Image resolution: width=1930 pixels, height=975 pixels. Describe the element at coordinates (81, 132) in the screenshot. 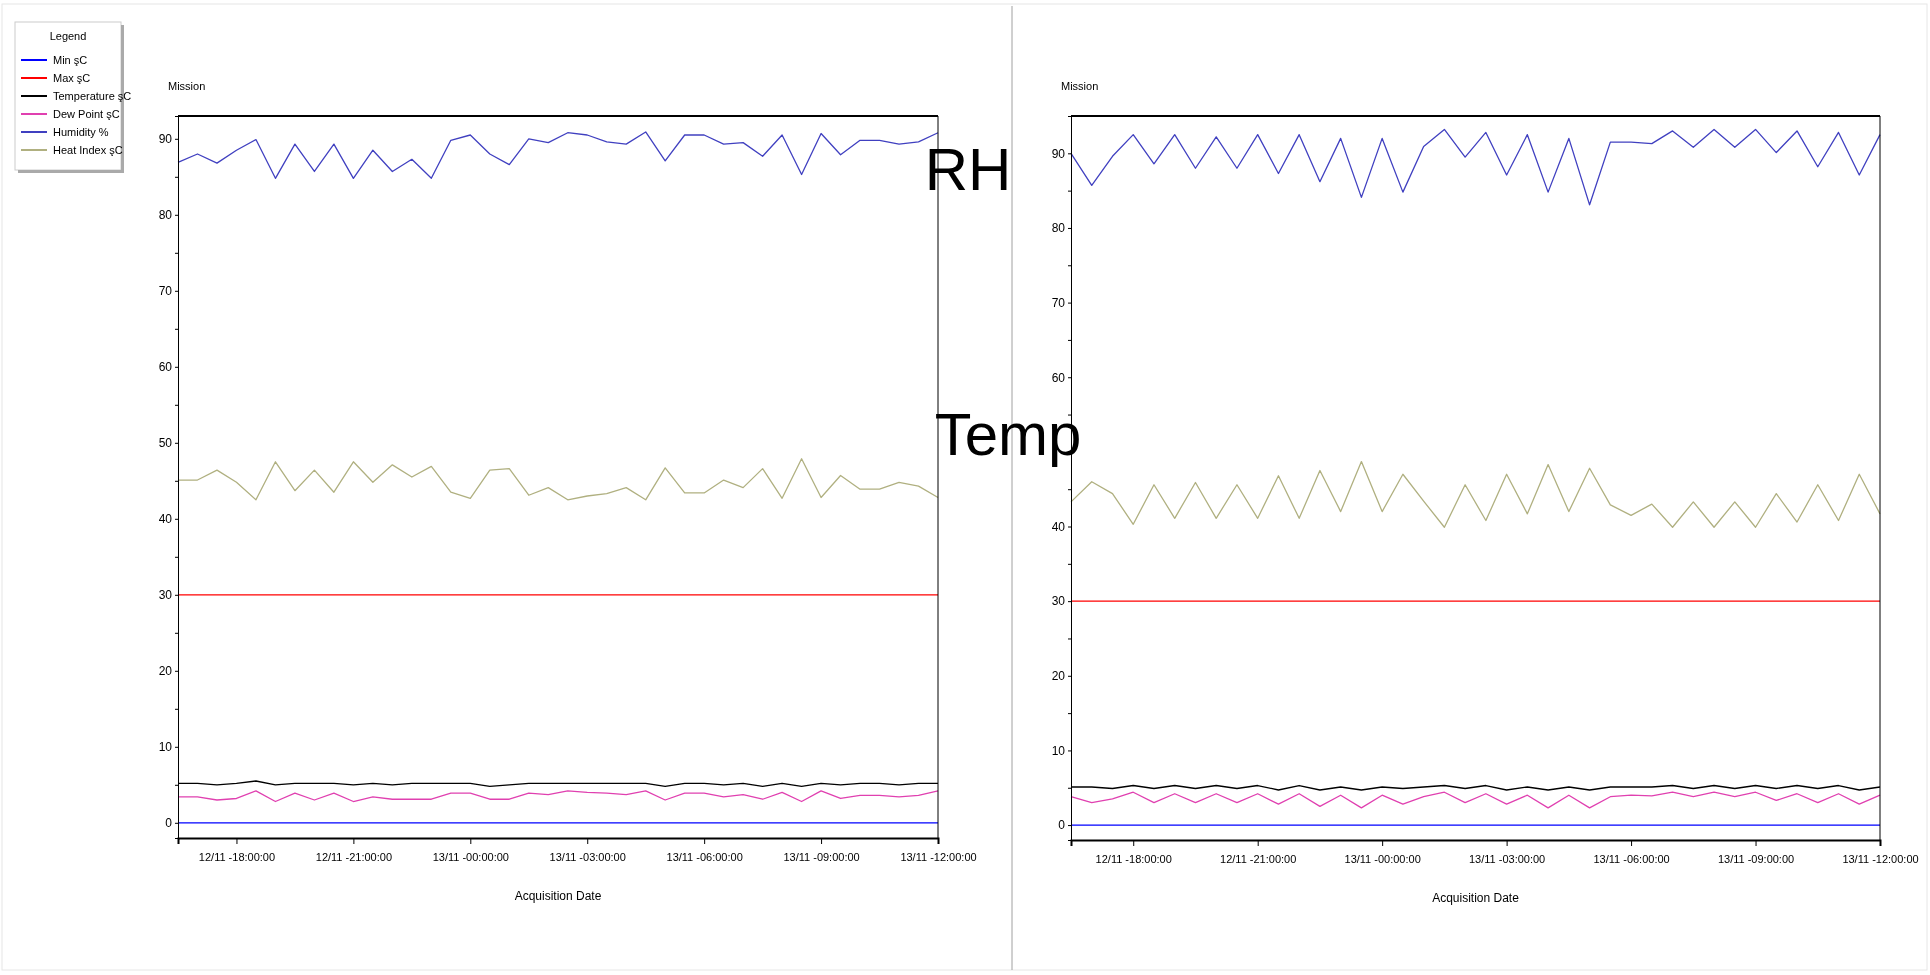

I see `legend-label: Humidity %` at that location.